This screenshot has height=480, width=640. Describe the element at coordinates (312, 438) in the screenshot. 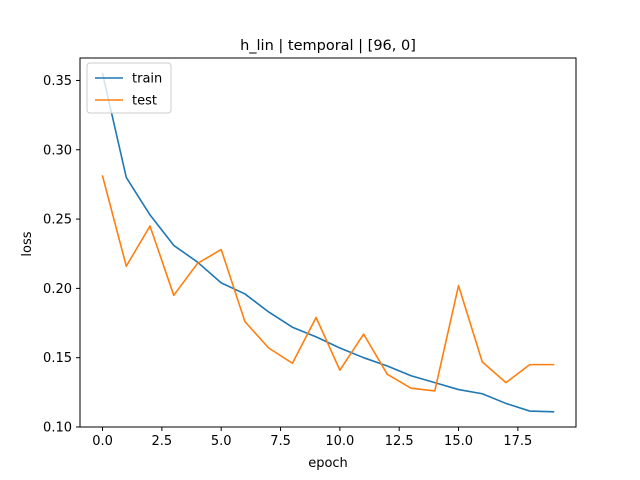

I see `x-axis: 0.0 2.5 5.0 7.5 10.0 12.5 15.0 17.5` at that location.